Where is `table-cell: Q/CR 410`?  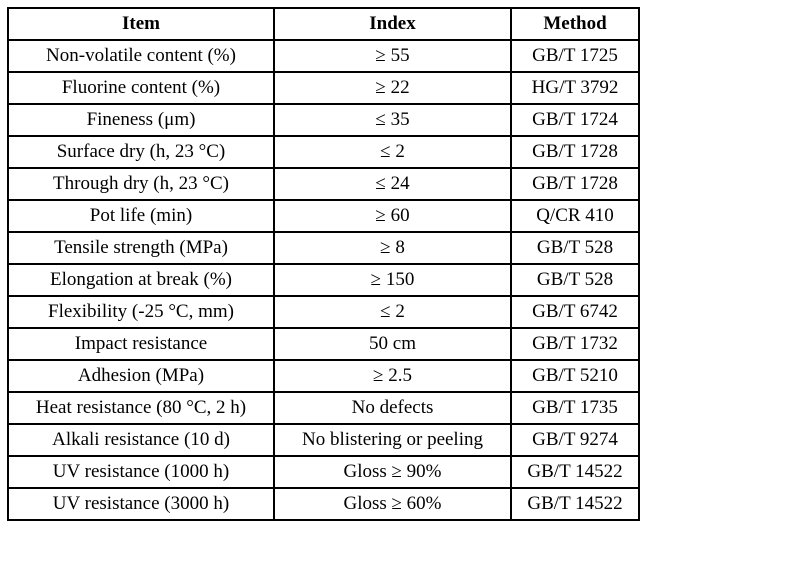
table-cell: Q/CR 410 is located at coordinates (575, 216).